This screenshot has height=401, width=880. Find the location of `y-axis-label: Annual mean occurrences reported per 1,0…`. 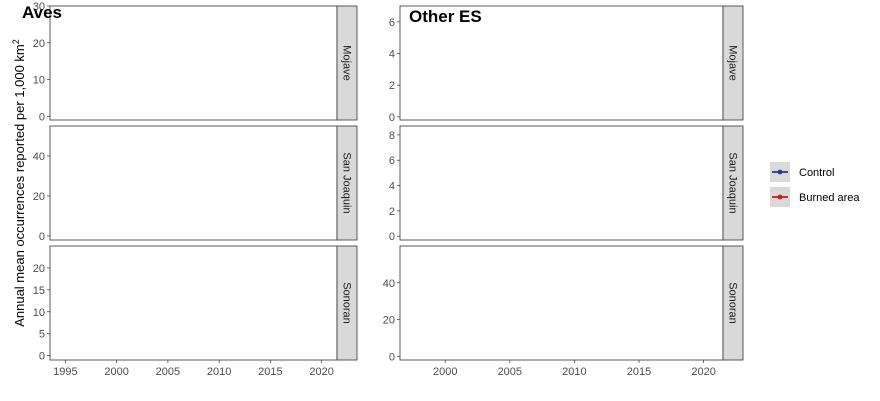

y-axis-label: Annual mean occurrences reported per 1,0… is located at coordinates (19, 183).